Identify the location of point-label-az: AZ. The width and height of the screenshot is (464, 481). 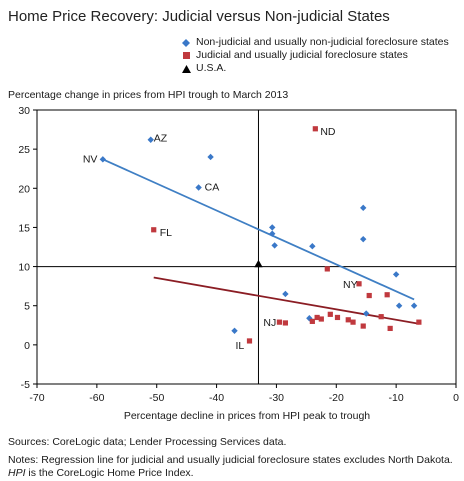
(161, 139).